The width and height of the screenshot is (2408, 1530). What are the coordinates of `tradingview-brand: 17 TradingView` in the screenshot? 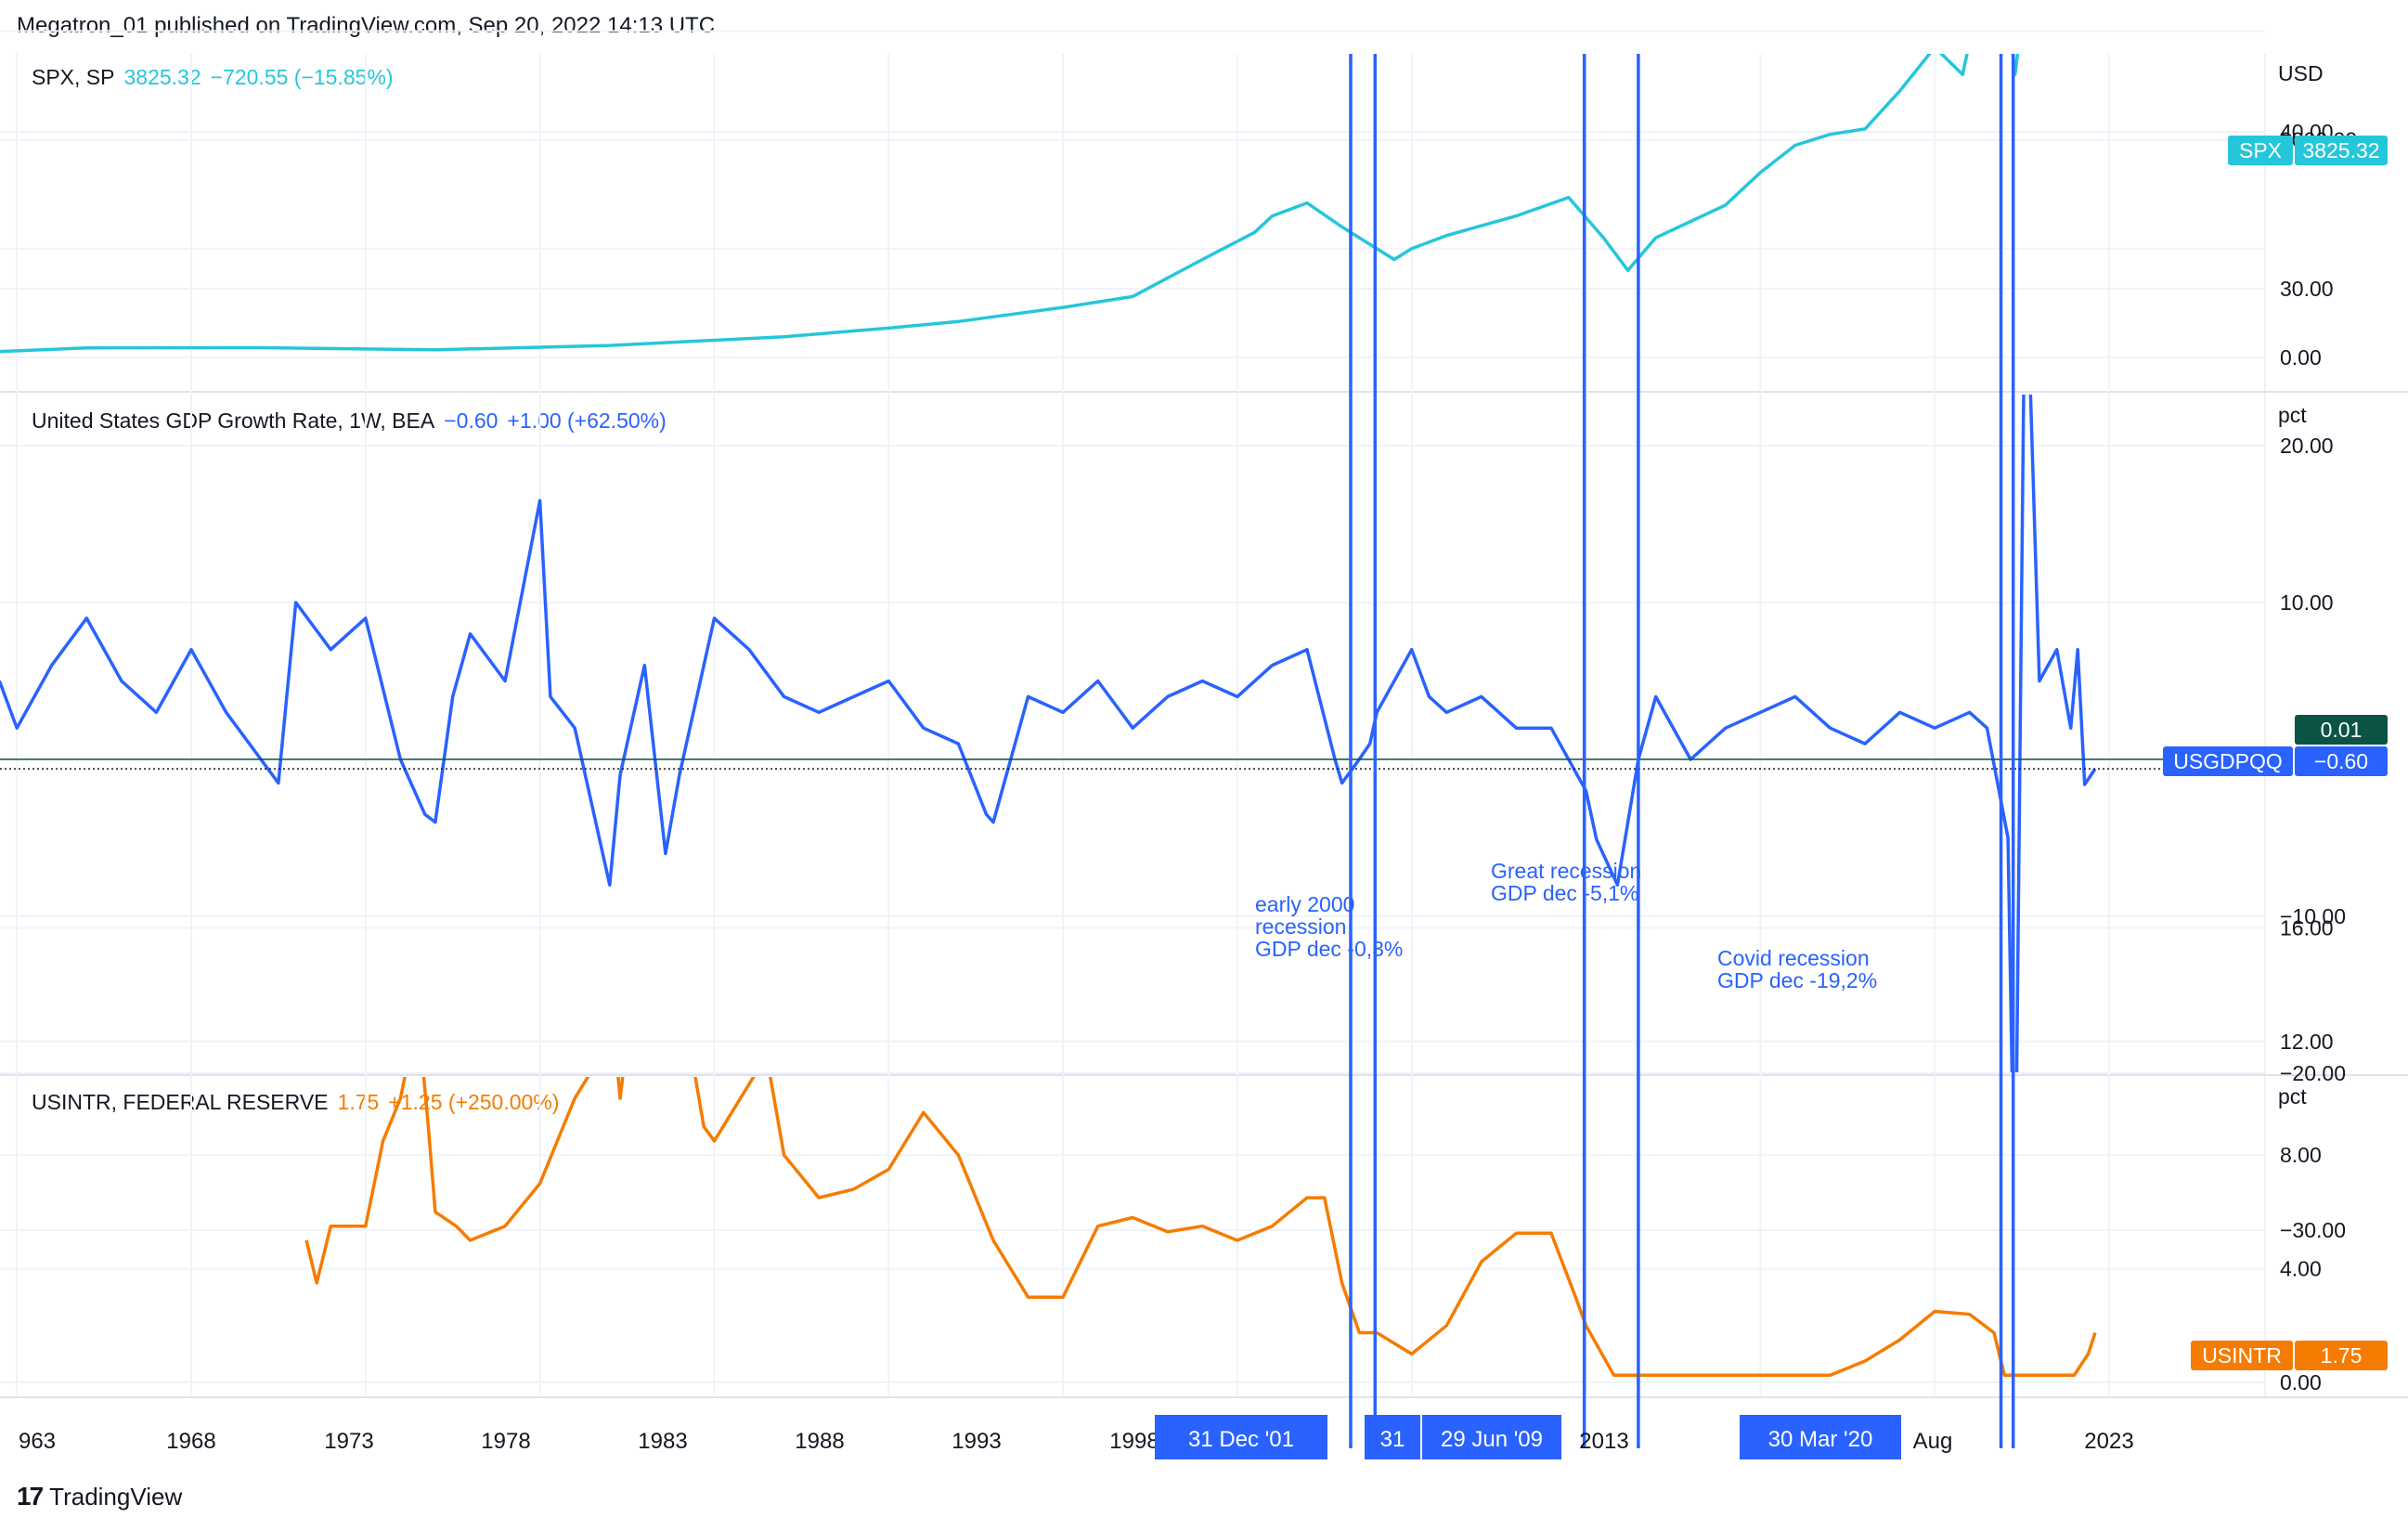 It's located at (99, 1496).